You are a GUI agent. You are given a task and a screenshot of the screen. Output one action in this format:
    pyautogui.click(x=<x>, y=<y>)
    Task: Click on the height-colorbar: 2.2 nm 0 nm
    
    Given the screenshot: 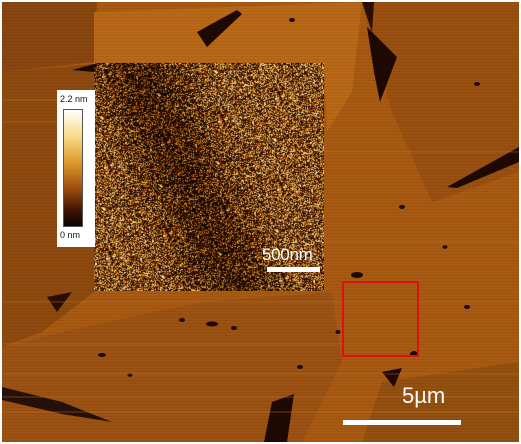 What is the action you would take?
    pyautogui.click(x=76, y=168)
    